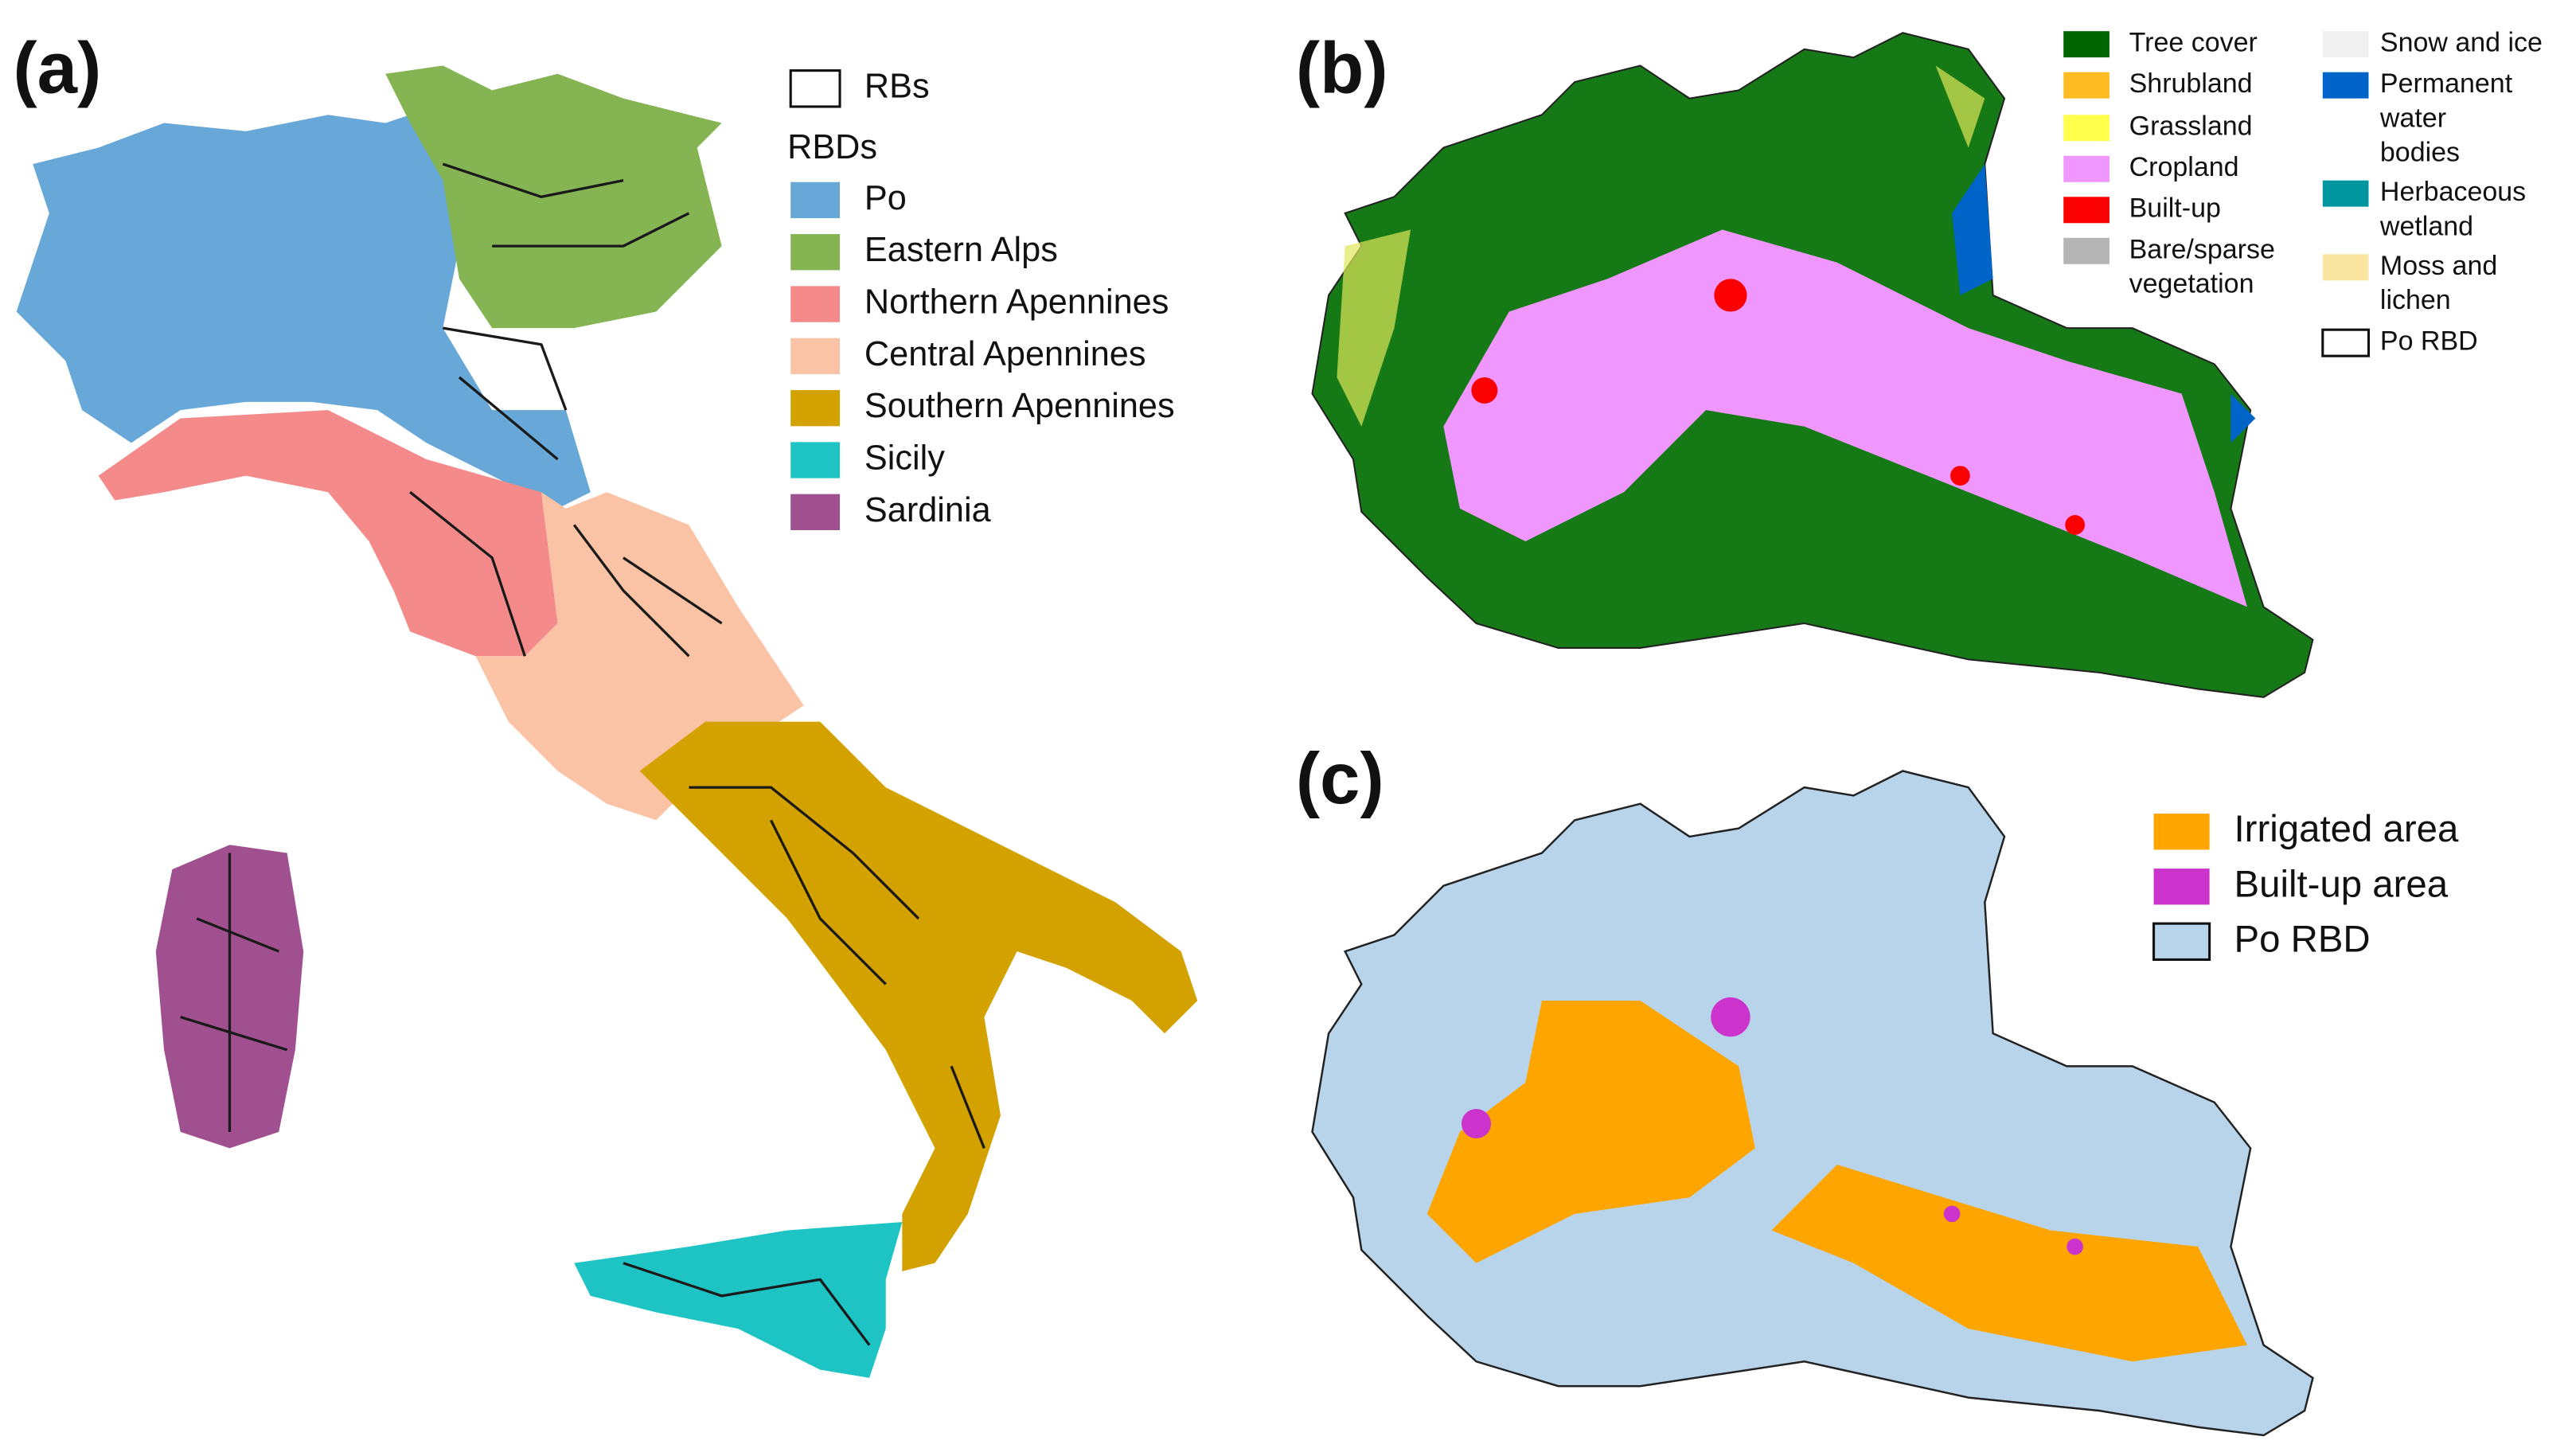 This screenshot has height=1456, width=2572. What do you see at coordinates (2193, 43) in the screenshot?
I see `legend-label: Tree cover` at bounding box center [2193, 43].